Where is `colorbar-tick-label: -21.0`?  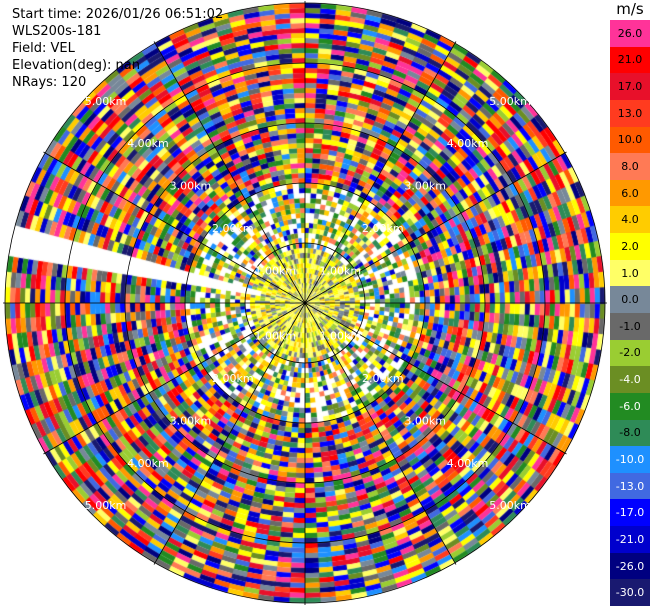 colorbar-tick-label: -21.0 is located at coordinates (630, 539).